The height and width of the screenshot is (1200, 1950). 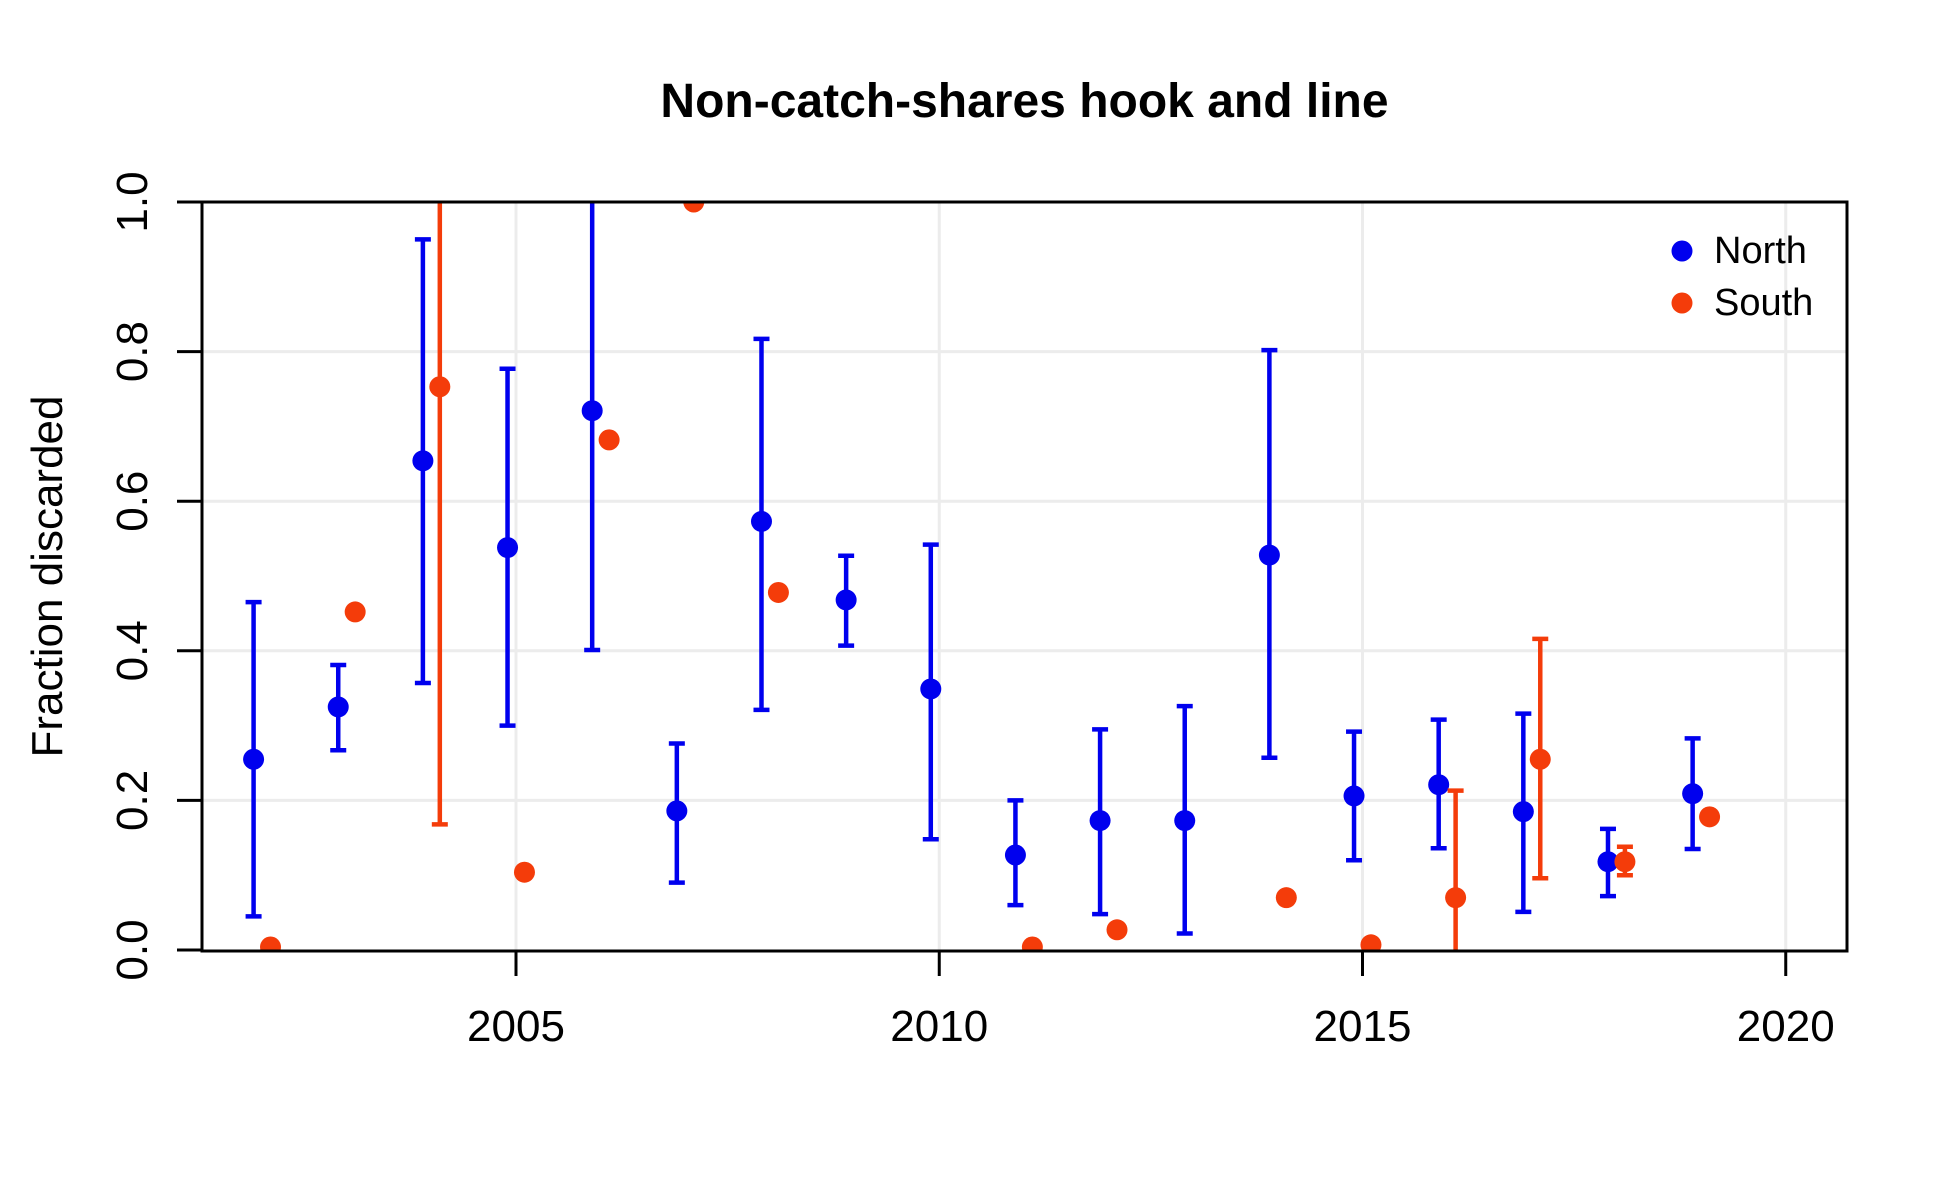 What do you see at coordinates (939, 1026) in the screenshot?
I see `x-tick-label: 2010` at bounding box center [939, 1026].